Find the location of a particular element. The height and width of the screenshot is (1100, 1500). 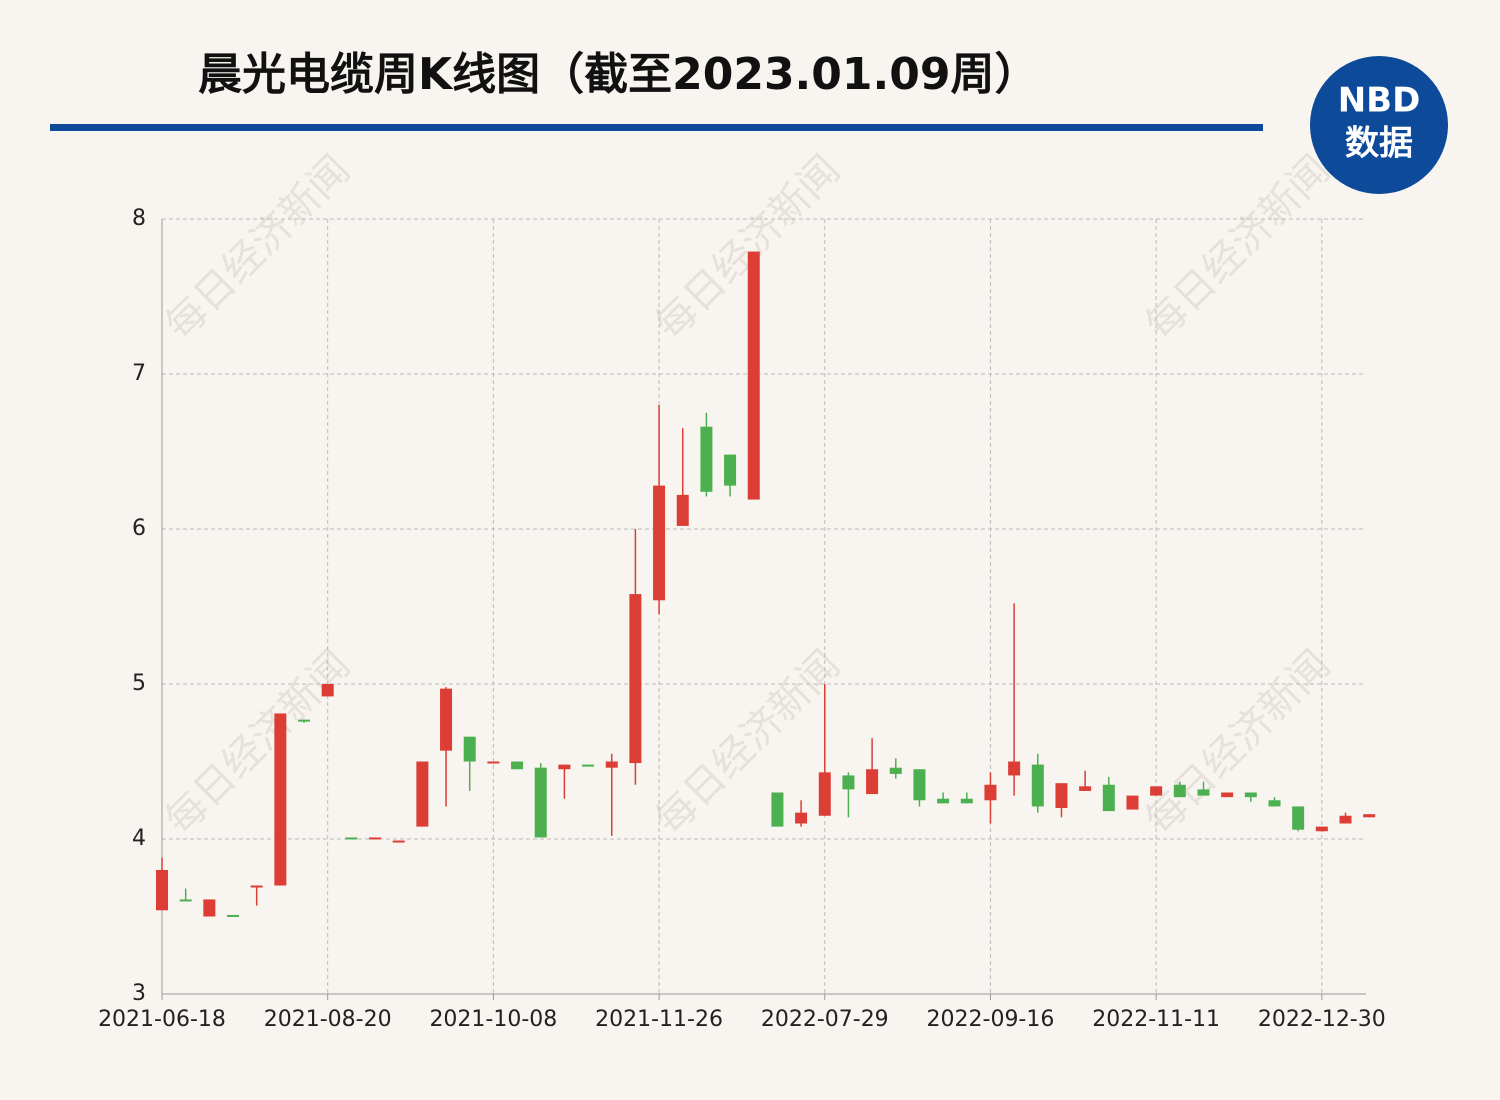

x-tick-label: 2022-09-16 is located at coordinates (991, 1019).